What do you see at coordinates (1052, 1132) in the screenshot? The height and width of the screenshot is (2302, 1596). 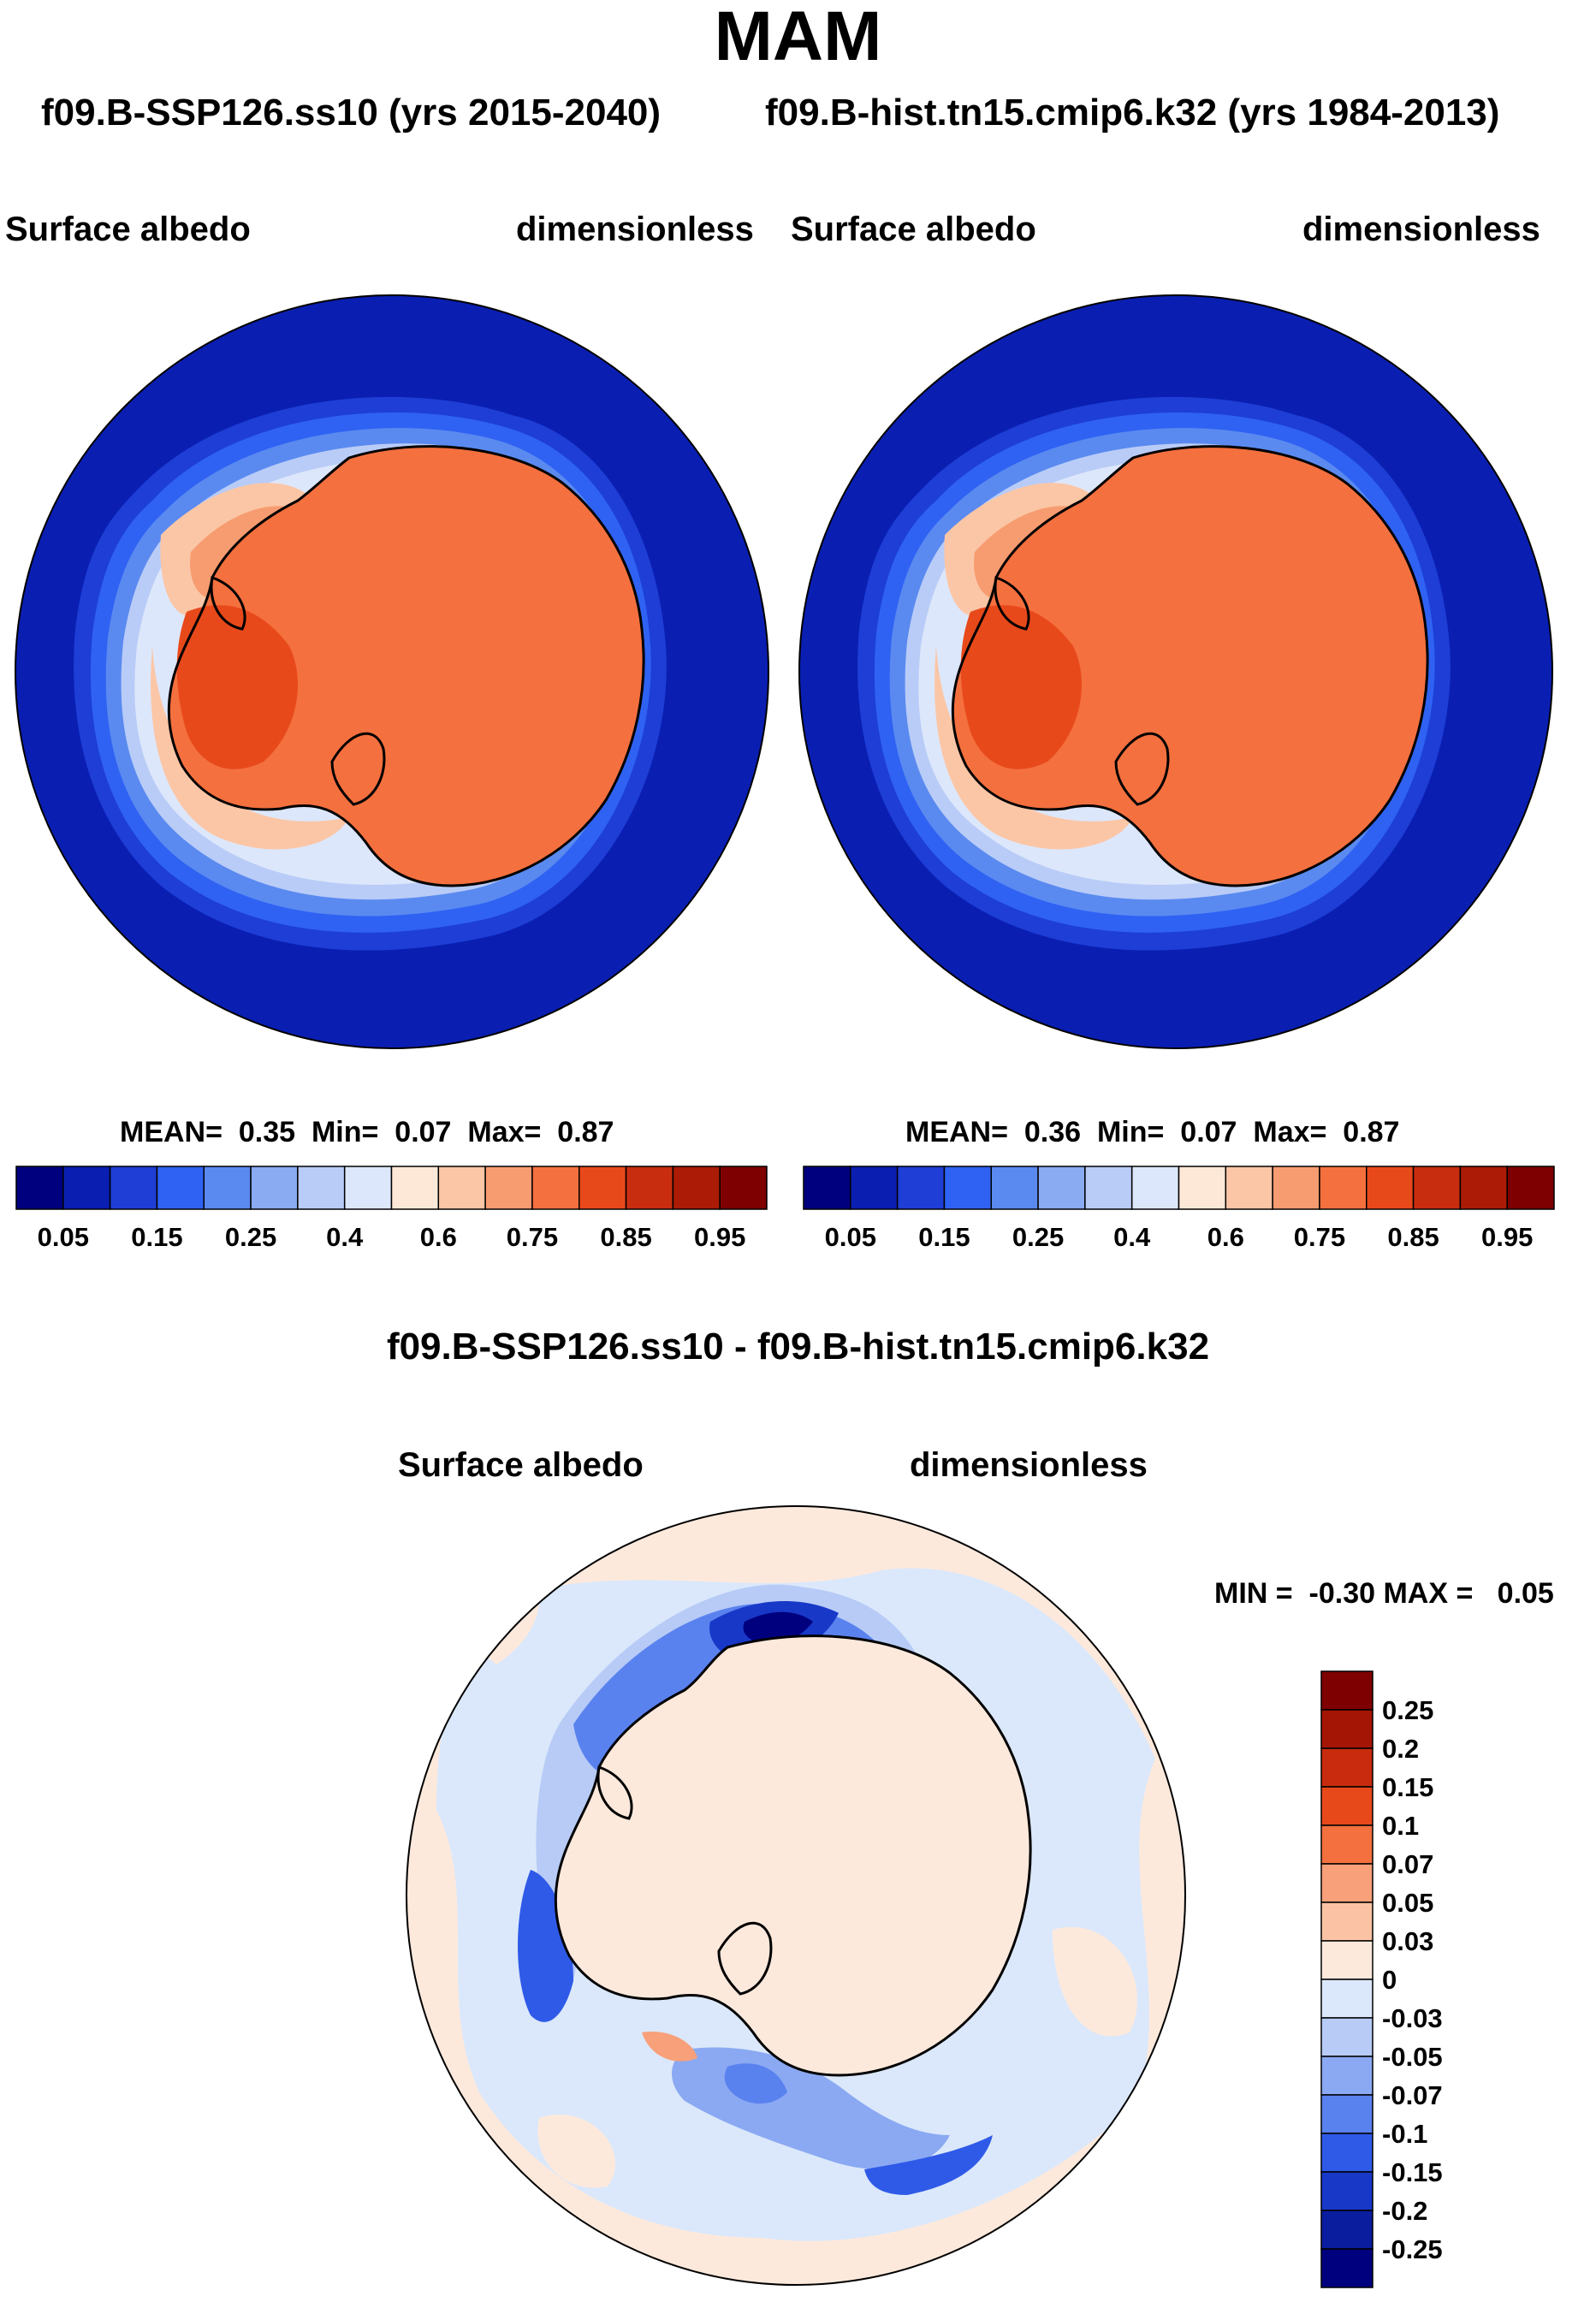 I see `right-mean-value: 0.36` at bounding box center [1052, 1132].